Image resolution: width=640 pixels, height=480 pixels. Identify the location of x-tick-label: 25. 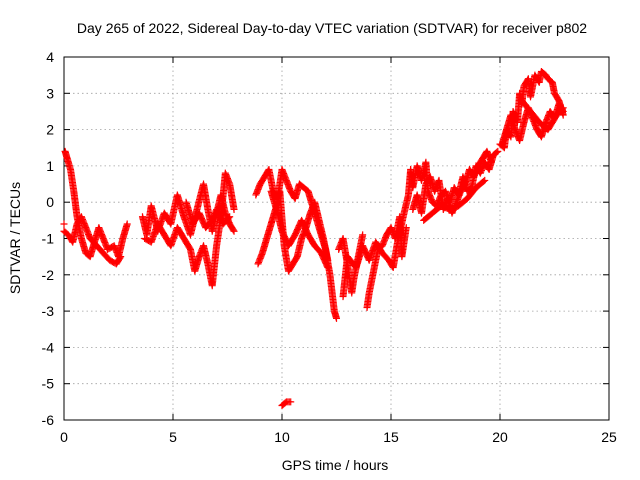
(609, 437).